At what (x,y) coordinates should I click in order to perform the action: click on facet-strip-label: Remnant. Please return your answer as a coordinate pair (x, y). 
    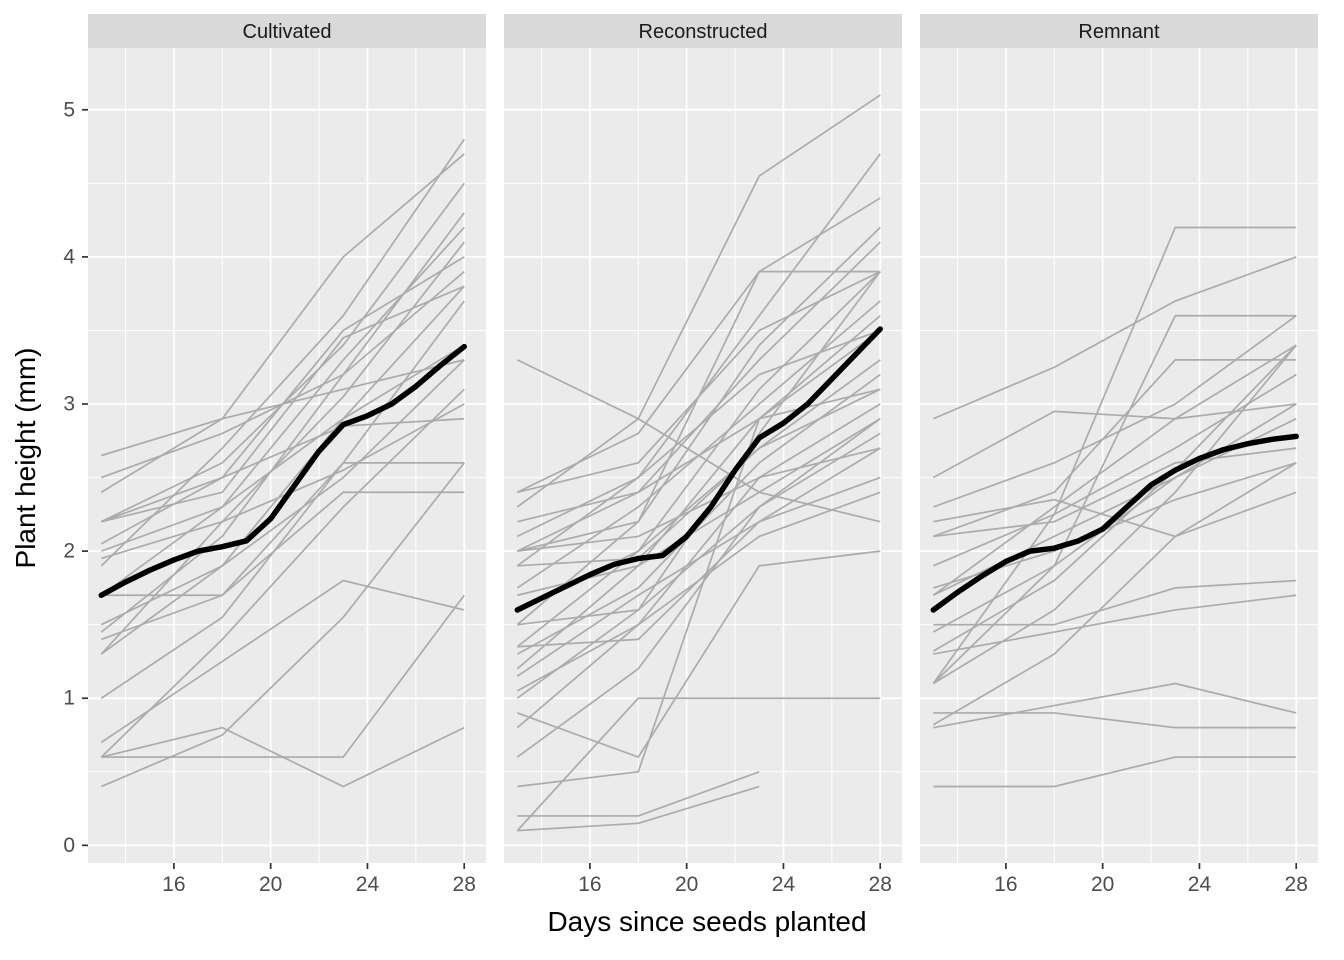
    Looking at the image, I should click on (1119, 32).